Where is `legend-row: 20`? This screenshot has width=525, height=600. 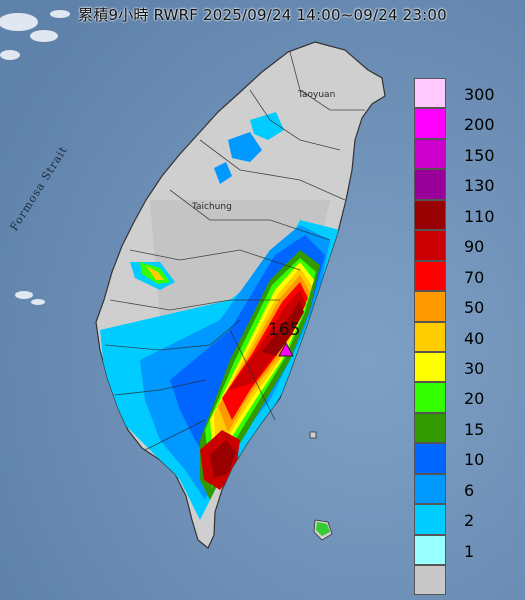 legend-row: 20 is located at coordinates (469, 397).